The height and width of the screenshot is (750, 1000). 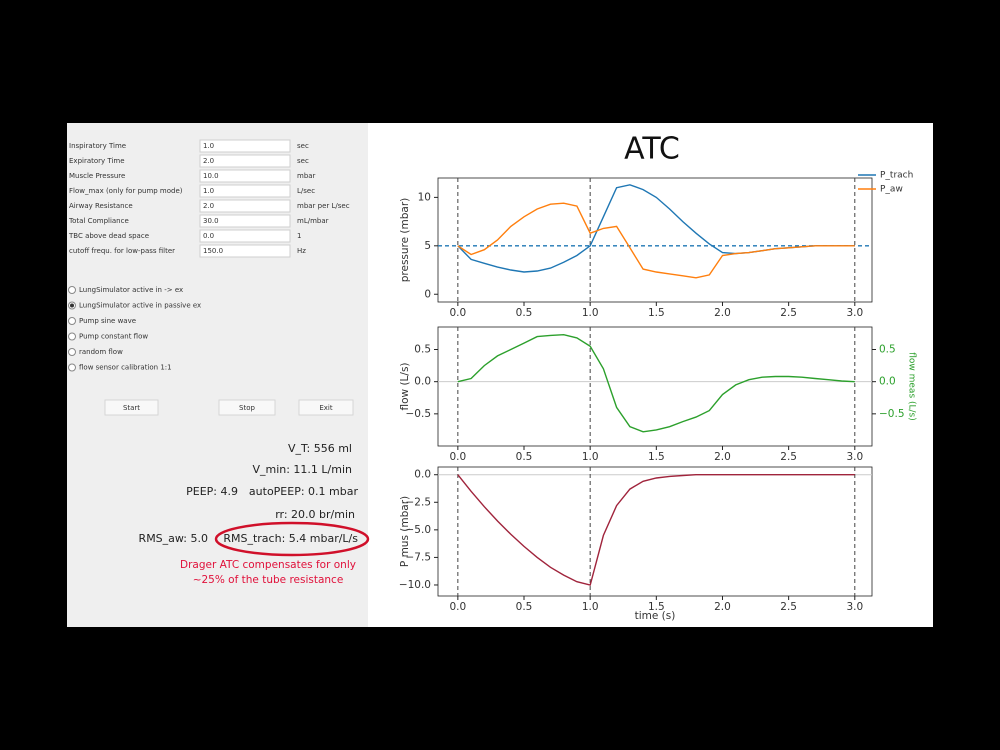 What do you see at coordinates (97, 176) in the screenshot?
I see `field-label: Muscle Pressure` at bounding box center [97, 176].